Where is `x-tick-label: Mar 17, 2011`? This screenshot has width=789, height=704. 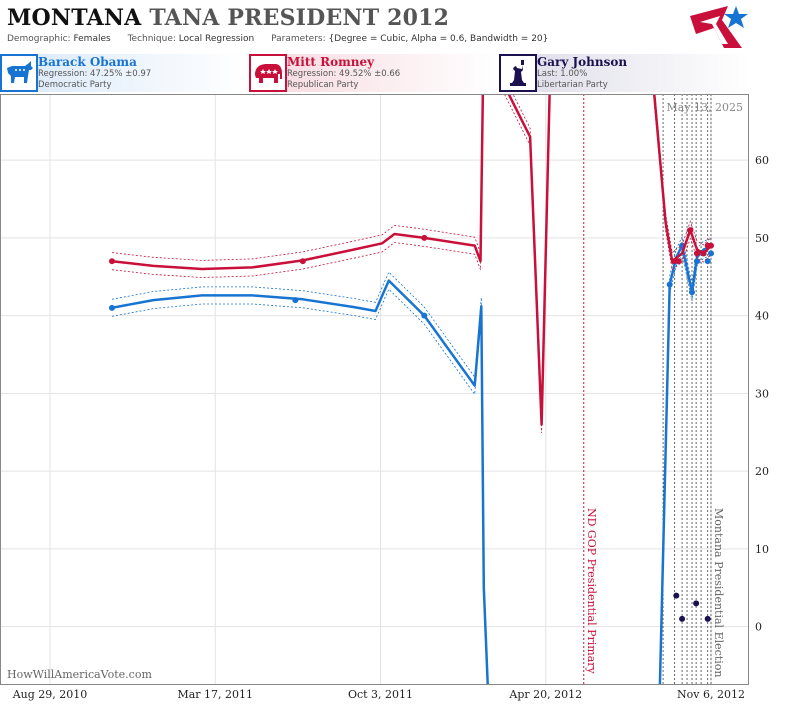 x-tick-label: Mar 17, 2011 is located at coordinates (215, 694).